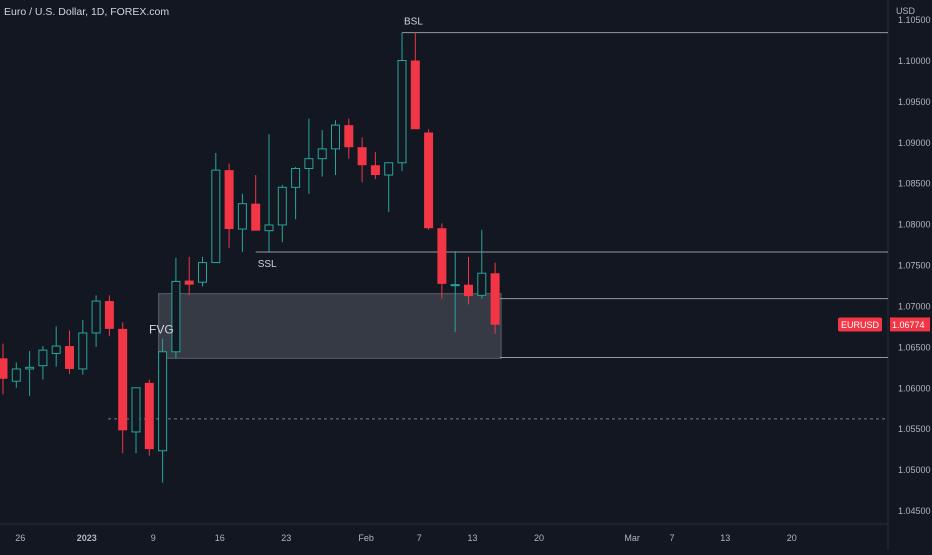  I want to click on time-tick-label: 16, so click(220, 538).